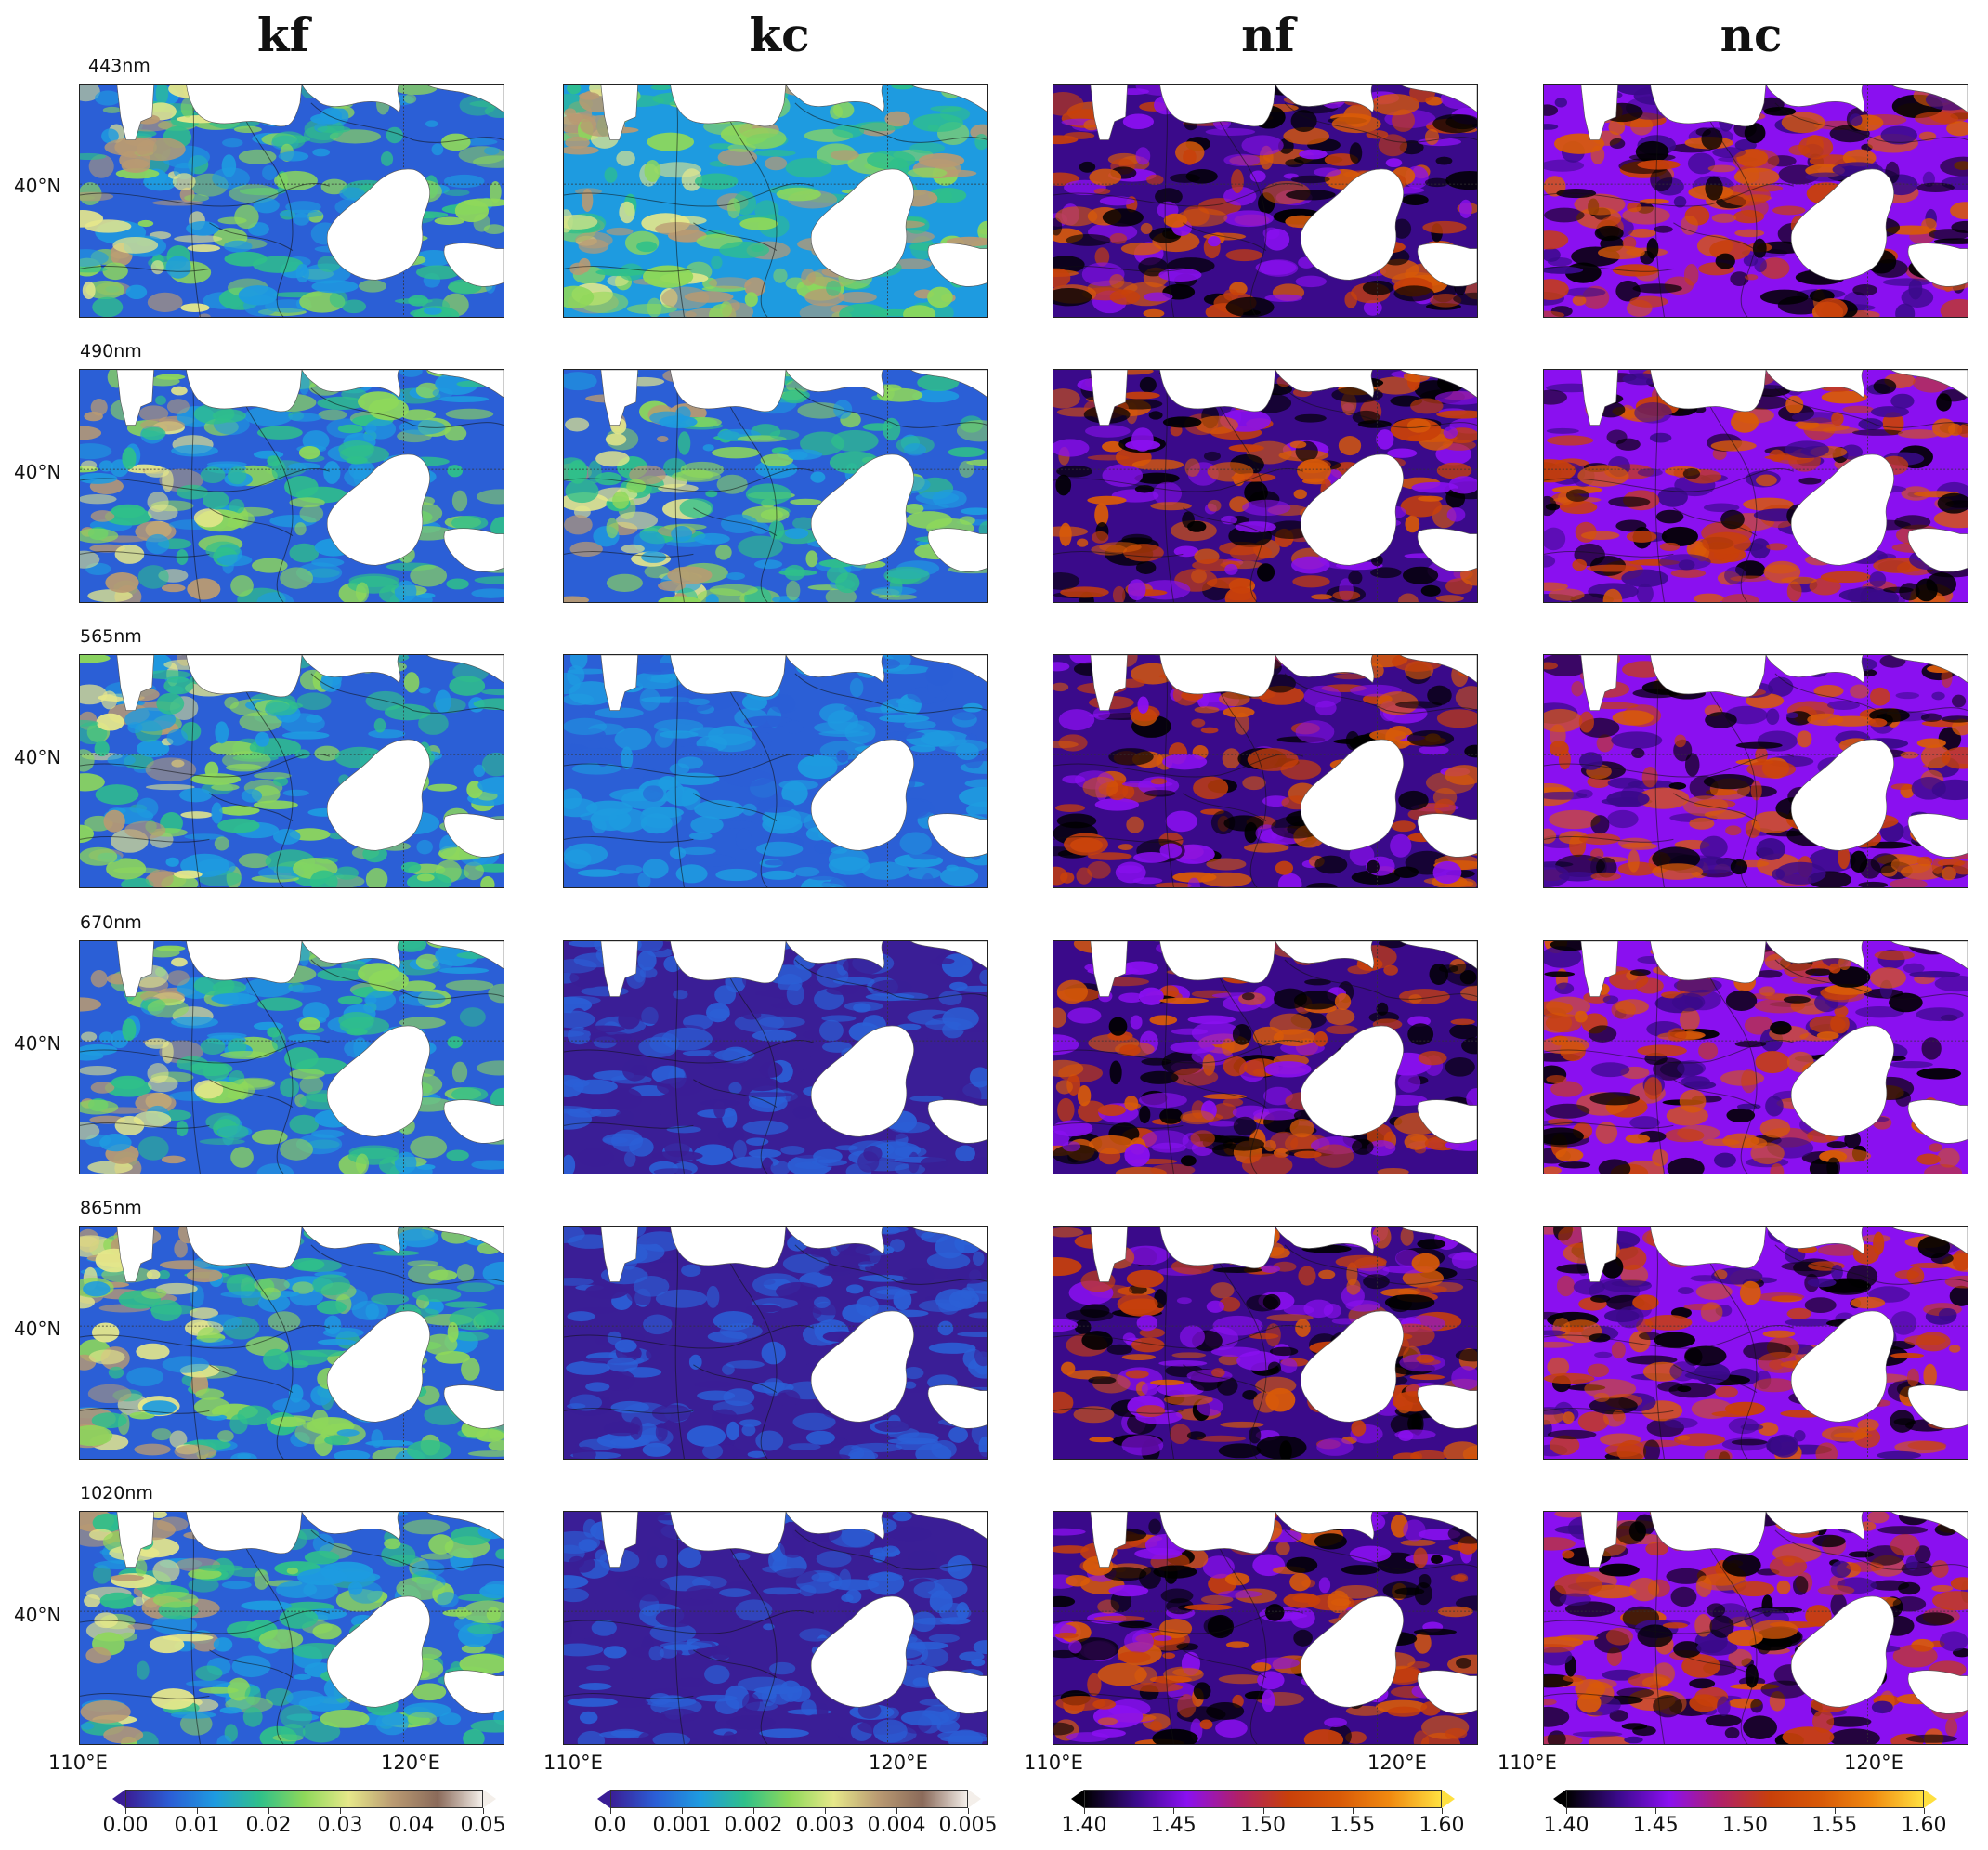 The height and width of the screenshot is (1850, 1988). What do you see at coordinates (465, 1613) in the screenshot?
I see `sea-mask` at bounding box center [465, 1613].